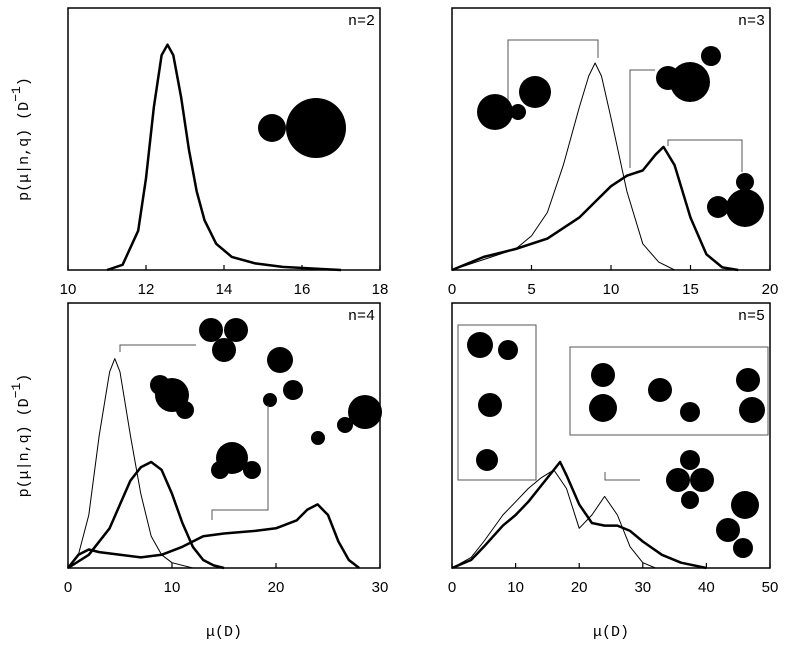 The image size is (800, 651). Describe the element at coordinates (302, 289) in the screenshot. I see `x-tick-label: 16` at that location.